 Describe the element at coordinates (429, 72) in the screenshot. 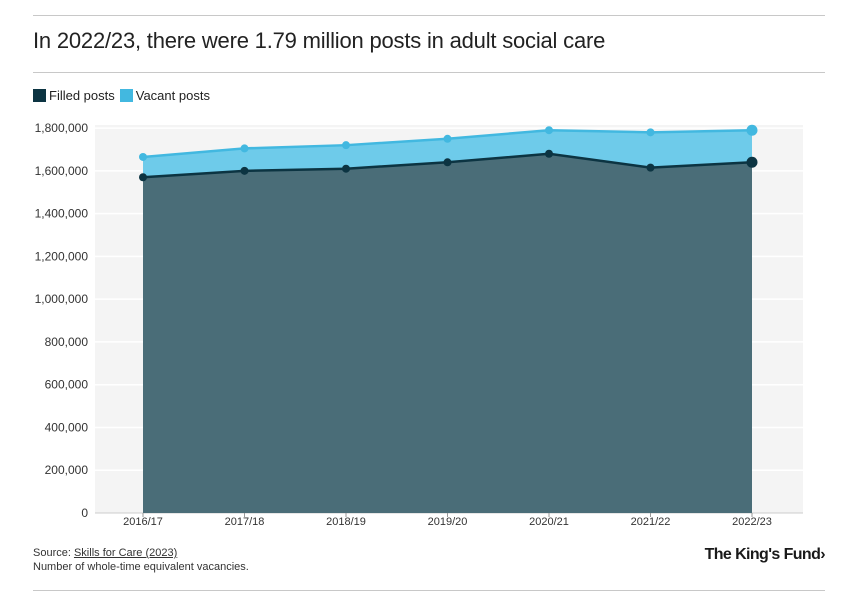

I see `title-rule` at that location.